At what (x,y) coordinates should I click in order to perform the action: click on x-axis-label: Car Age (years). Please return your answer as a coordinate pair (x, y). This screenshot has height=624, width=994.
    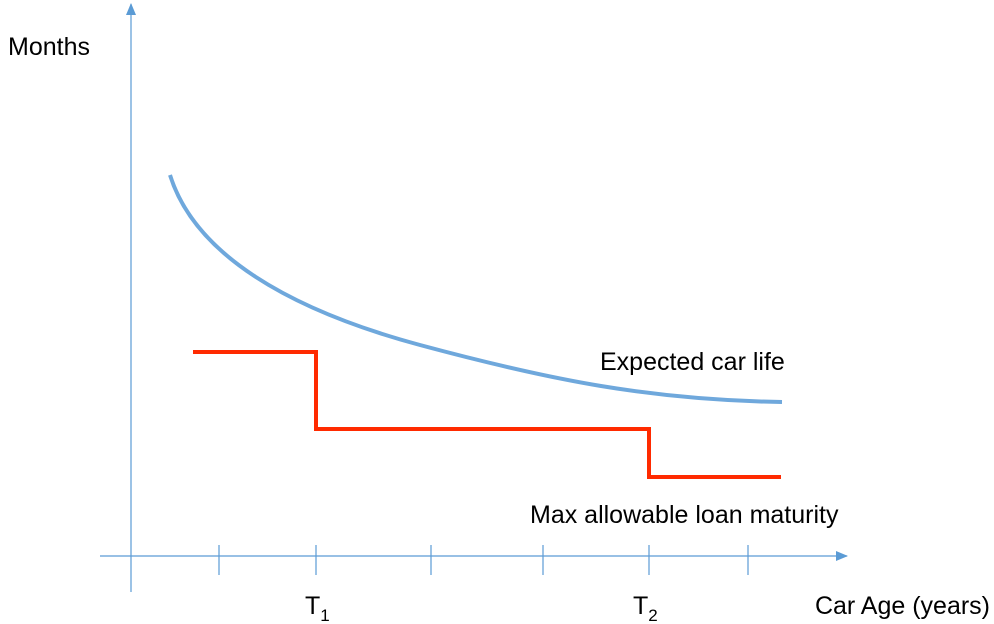
    Looking at the image, I should click on (902, 606).